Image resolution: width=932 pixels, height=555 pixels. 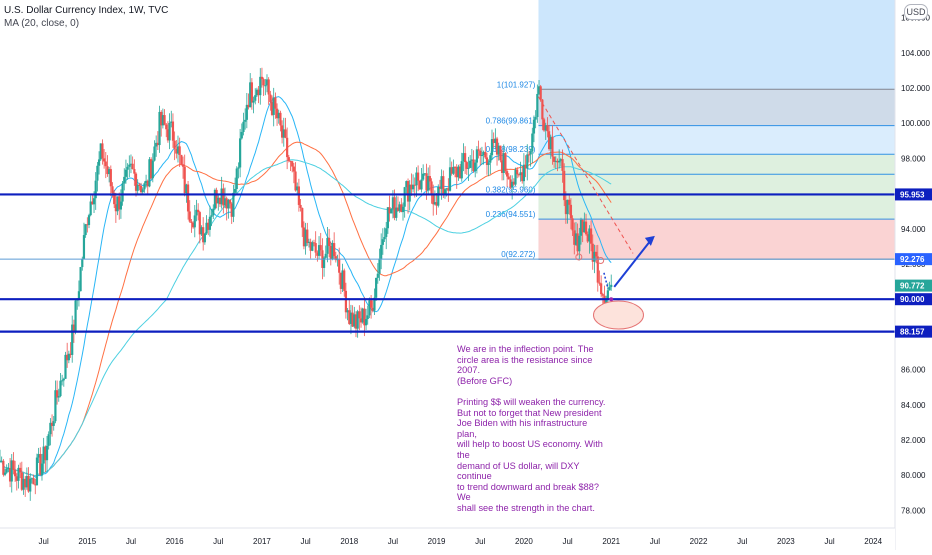 I want to click on symbol-title: U.S. Dollar Currency Index, 1W, TVC, so click(x=86, y=10).